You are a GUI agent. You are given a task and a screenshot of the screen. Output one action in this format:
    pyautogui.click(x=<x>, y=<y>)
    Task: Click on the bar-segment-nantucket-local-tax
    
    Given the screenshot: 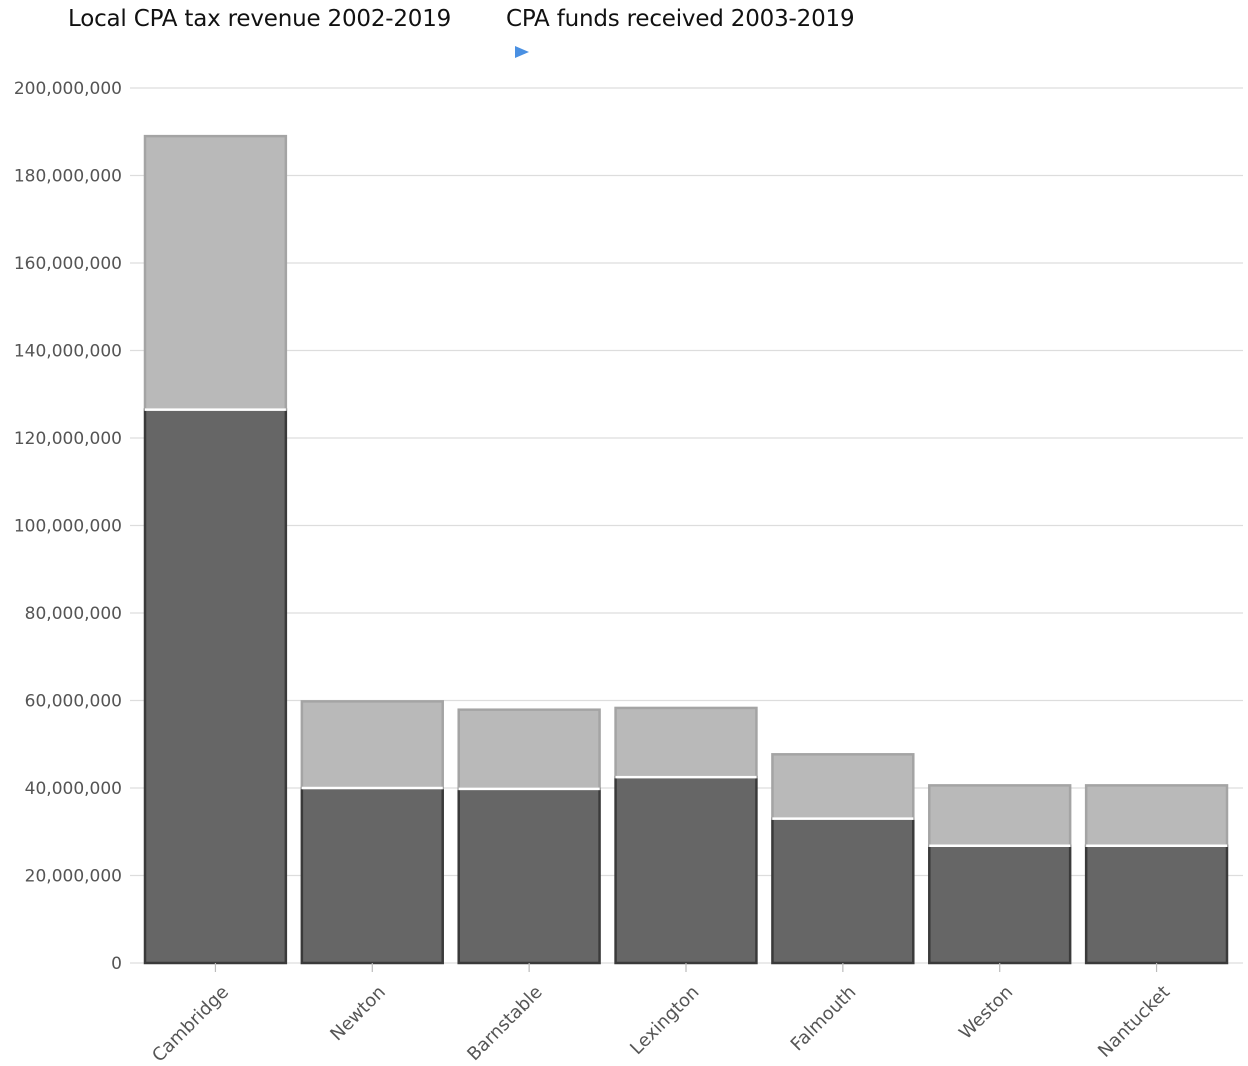 What is the action you would take?
    pyautogui.click(x=1156, y=904)
    